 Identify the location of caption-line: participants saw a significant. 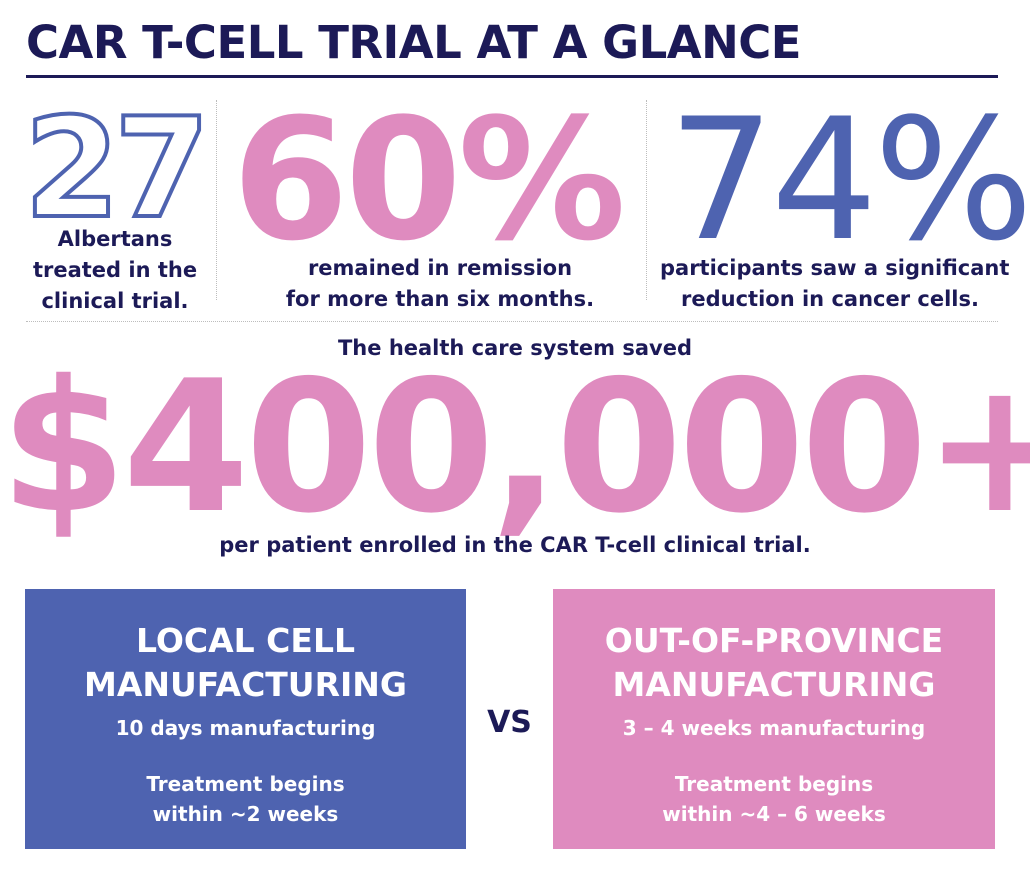
(835, 268).